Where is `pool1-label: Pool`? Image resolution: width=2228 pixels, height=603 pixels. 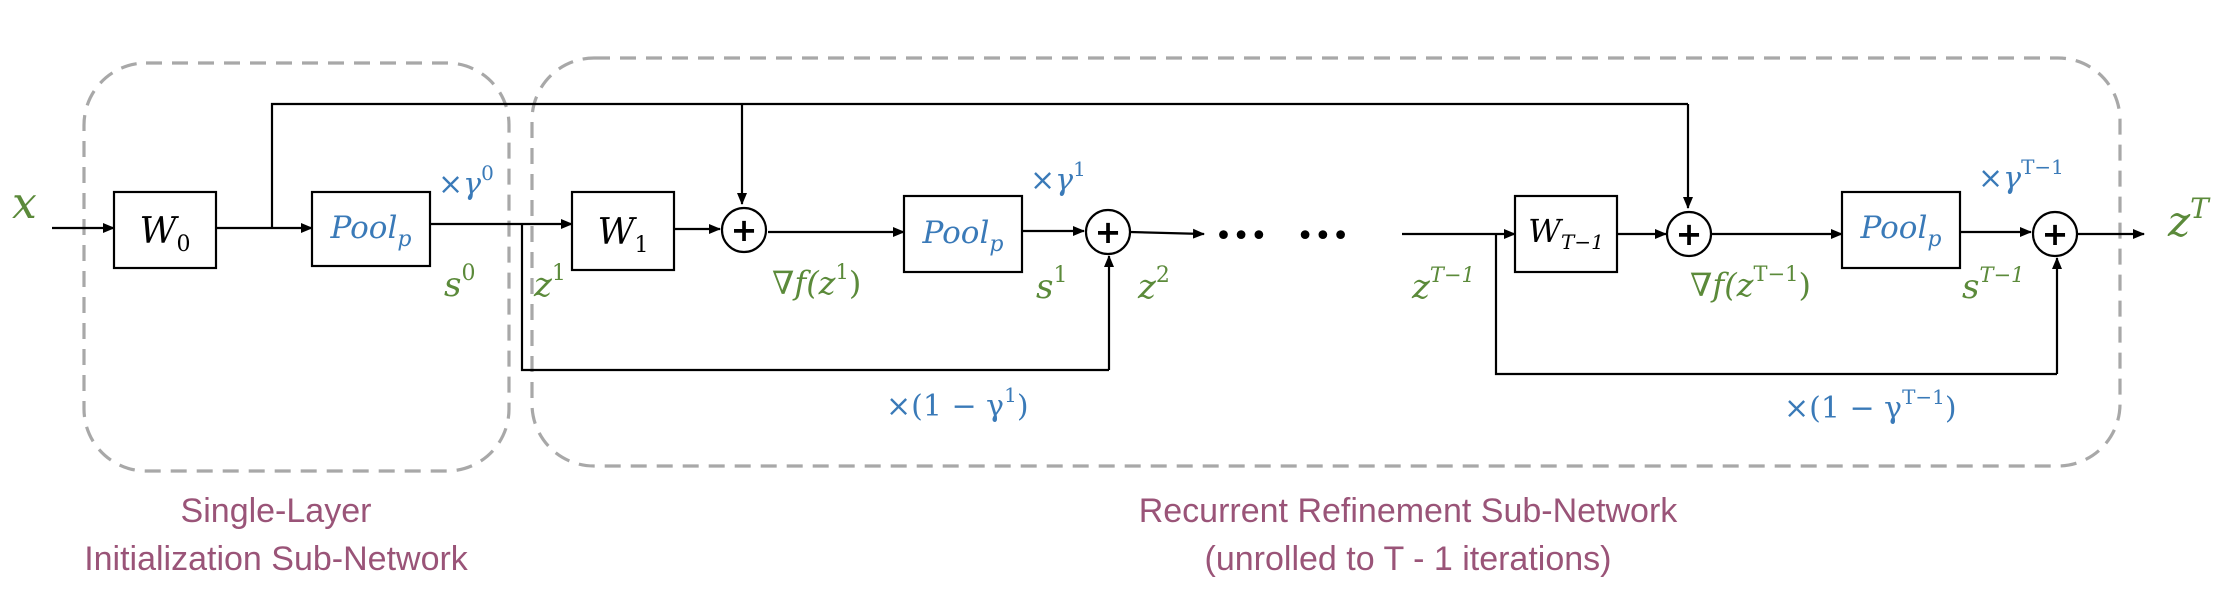 pool1-label: Pool is located at coordinates (956, 233).